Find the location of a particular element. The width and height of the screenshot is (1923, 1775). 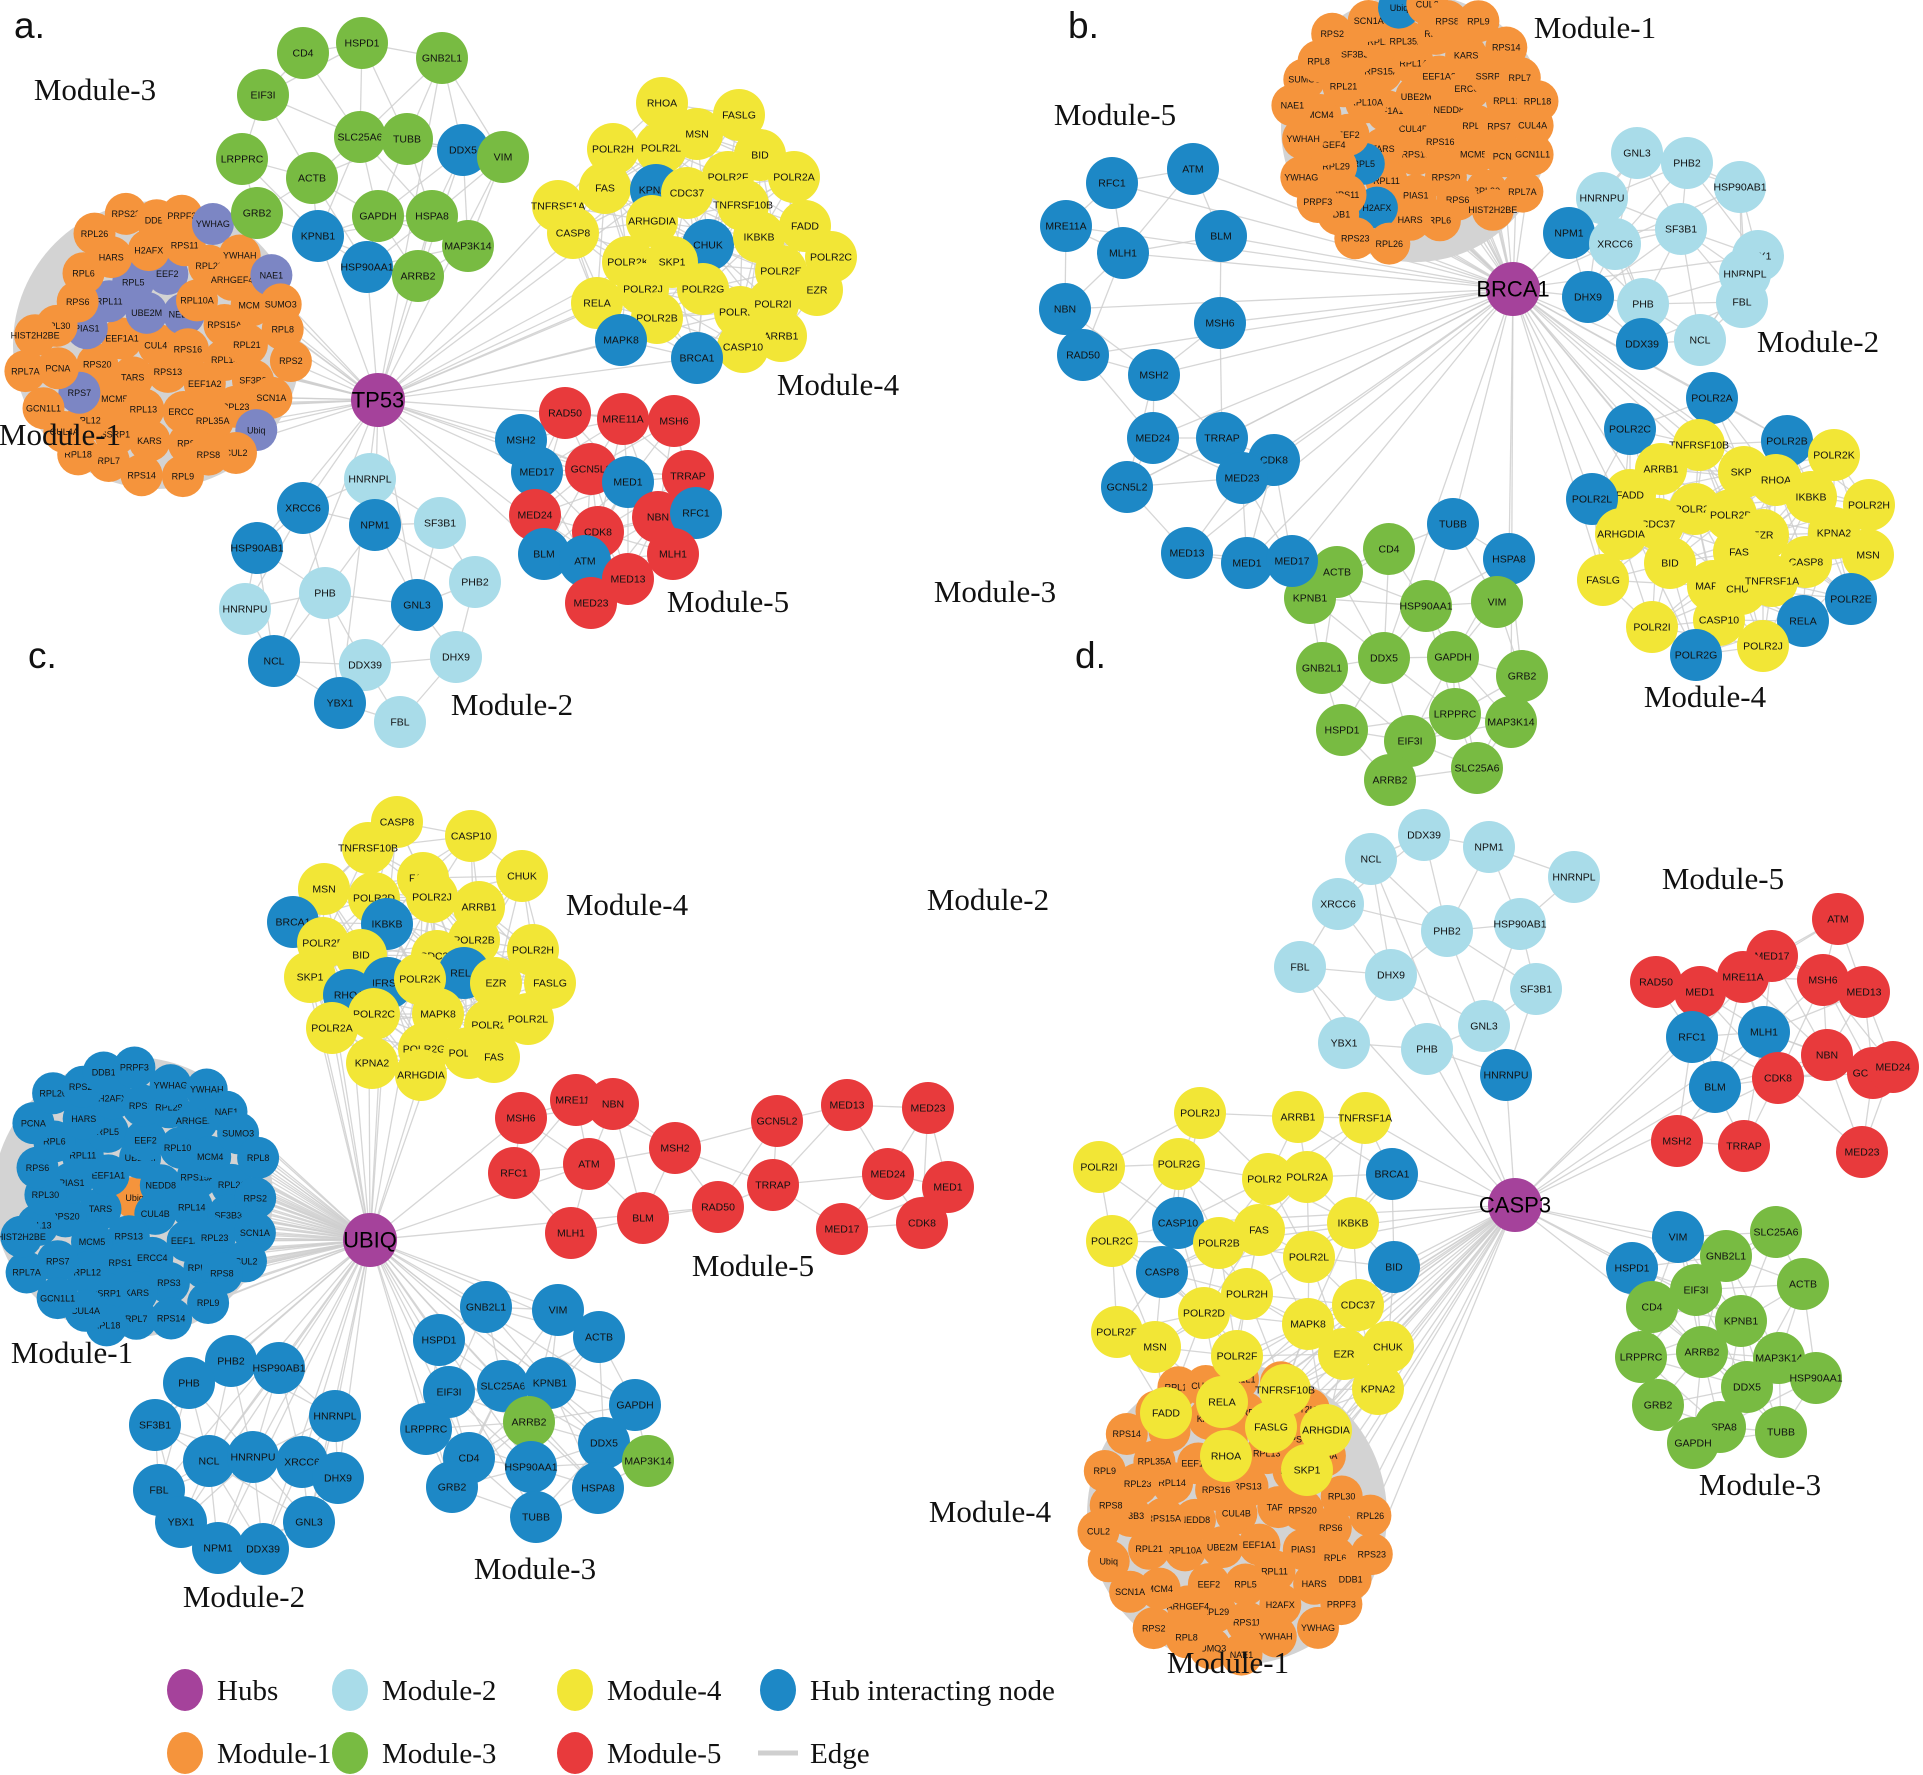

node-label: HSP90AA1 is located at coordinates (1425, 607).